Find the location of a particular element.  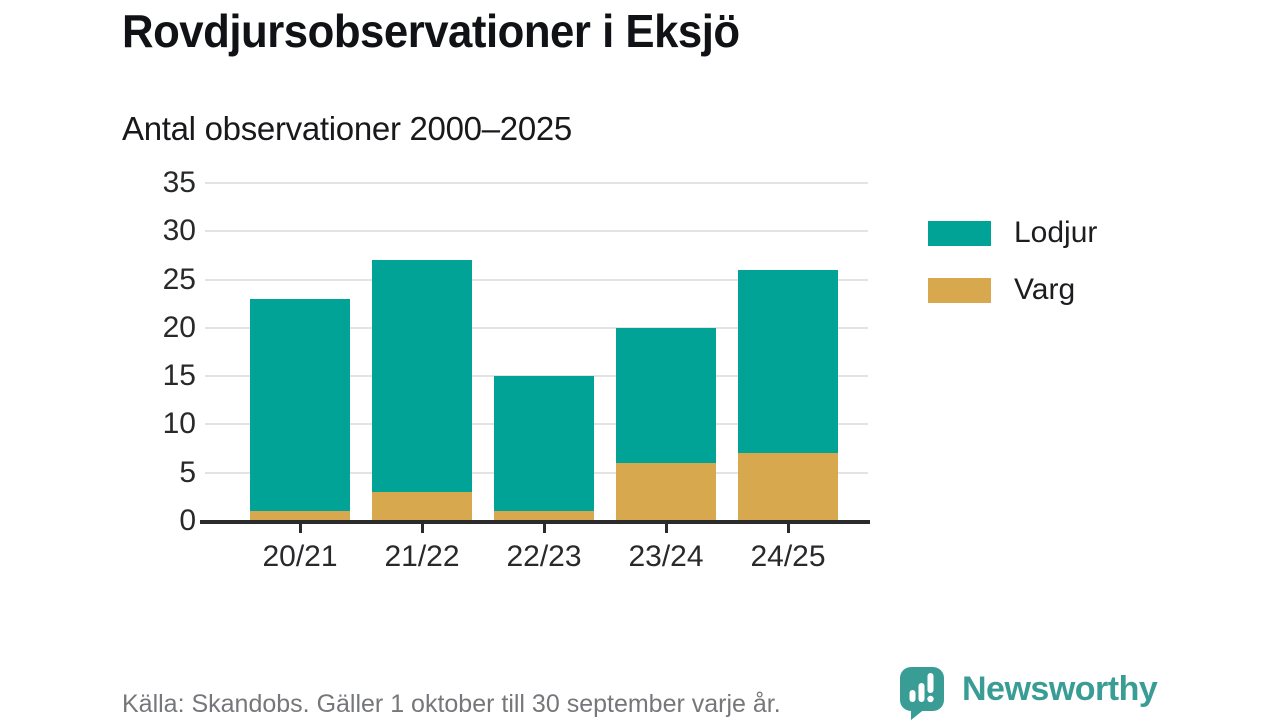

legend-item: Lodjur is located at coordinates (1012, 233).